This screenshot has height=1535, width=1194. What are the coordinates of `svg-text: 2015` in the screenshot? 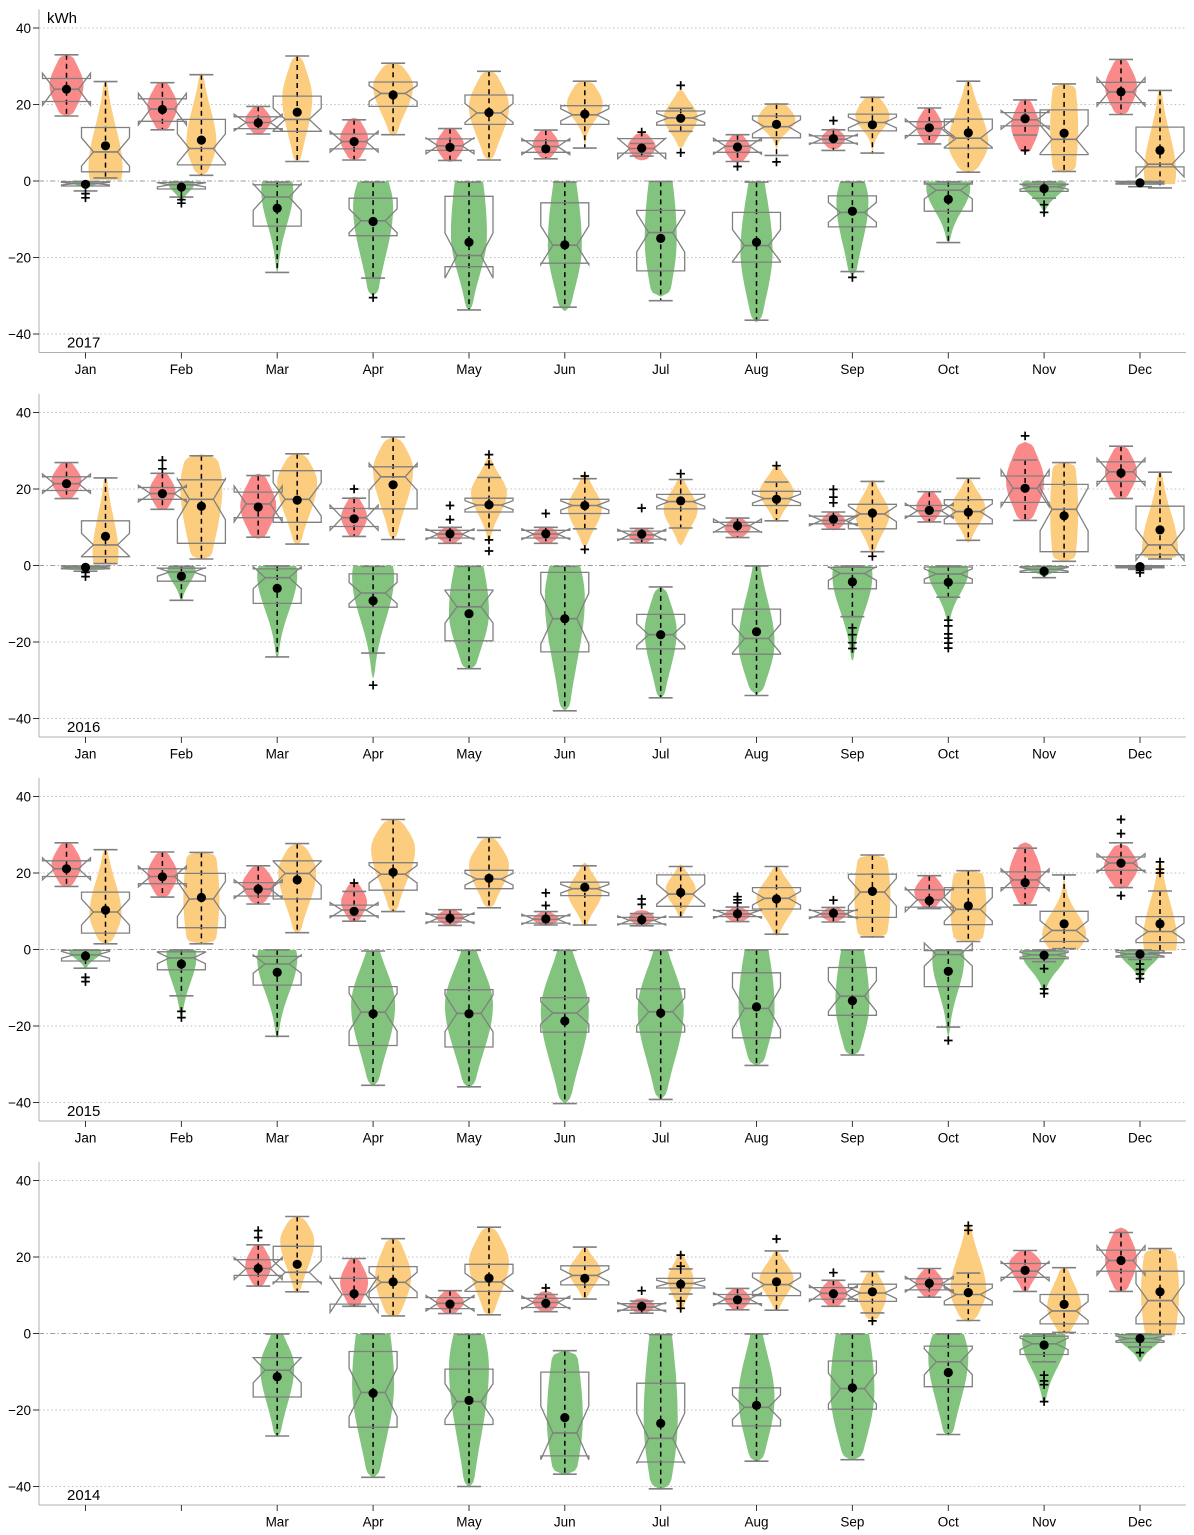 It's located at (83, 1111).